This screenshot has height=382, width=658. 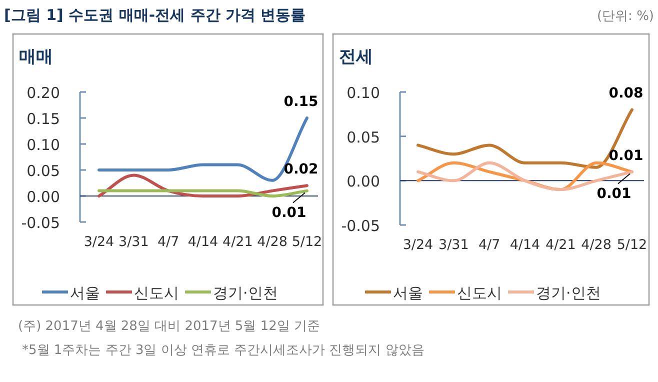 What do you see at coordinates (36, 57) in the screenshot?
I see `chart-title: 매매` at bounding box center [36, 57].